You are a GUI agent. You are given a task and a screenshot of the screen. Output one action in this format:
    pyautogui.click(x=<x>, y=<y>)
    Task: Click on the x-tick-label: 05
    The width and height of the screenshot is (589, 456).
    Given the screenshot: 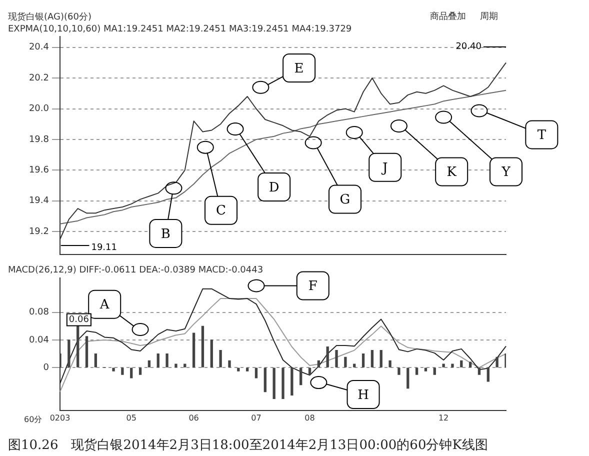 What is the action you would take?
    pyautogui.click(x=131, y=417)
    